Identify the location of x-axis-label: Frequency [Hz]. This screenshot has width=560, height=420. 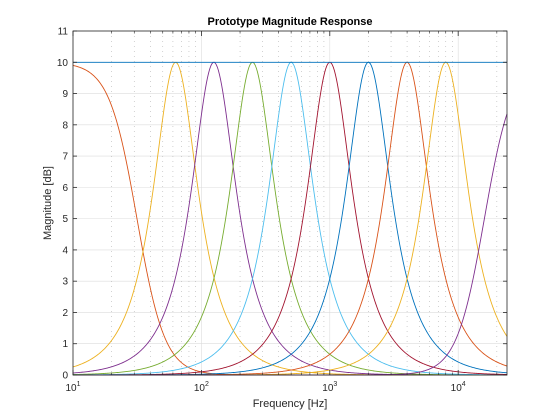
(290, 404).